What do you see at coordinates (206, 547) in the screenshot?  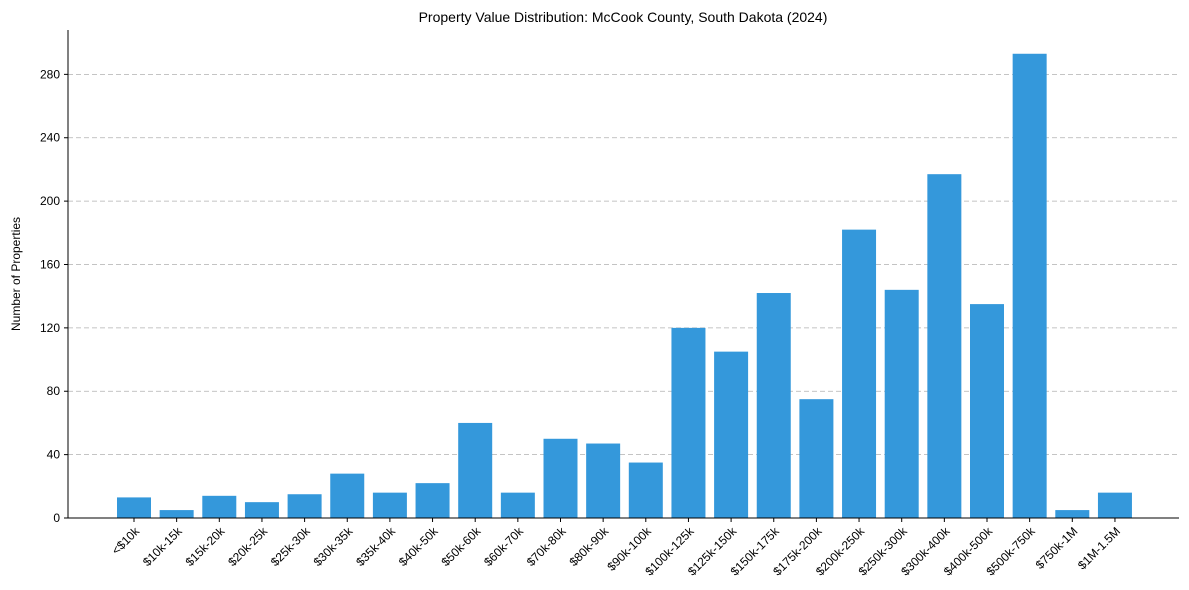 I see `x-tick-label: $15k-20k` at bounding box center [206, 547].